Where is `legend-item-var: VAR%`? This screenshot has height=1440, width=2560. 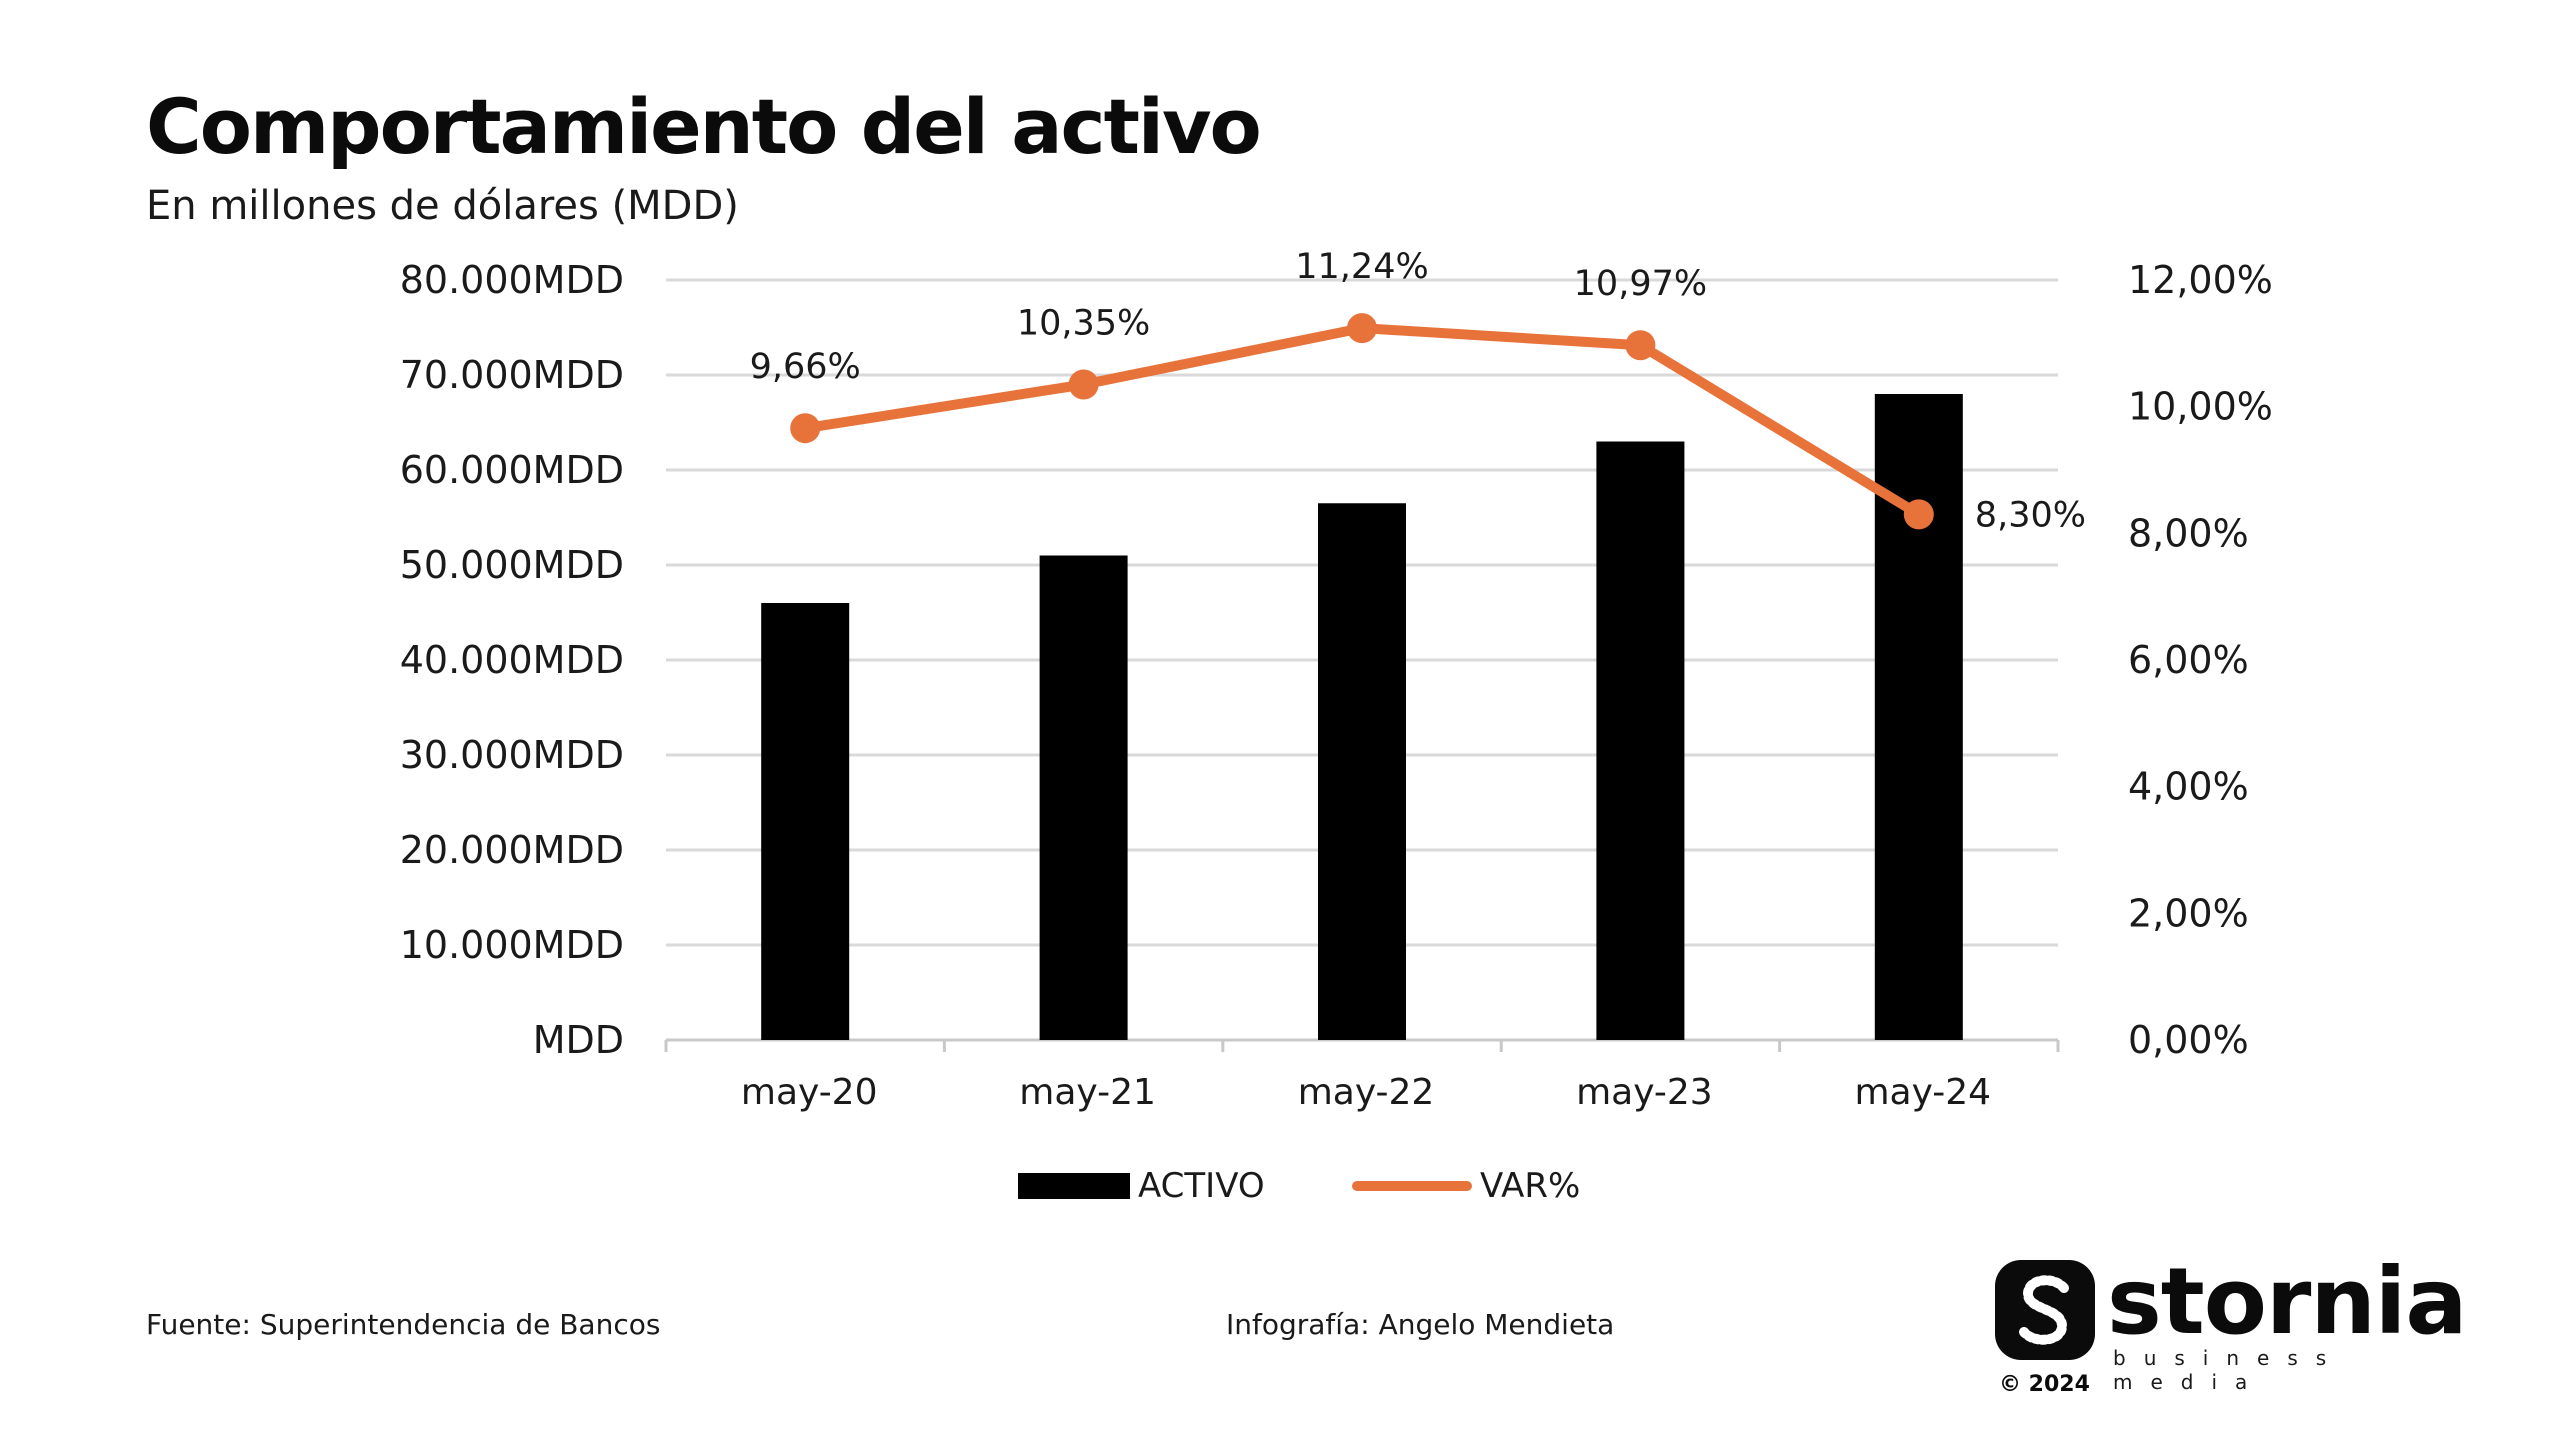
legend-item-var: VAR% is located at coordinates (1466, 1186).